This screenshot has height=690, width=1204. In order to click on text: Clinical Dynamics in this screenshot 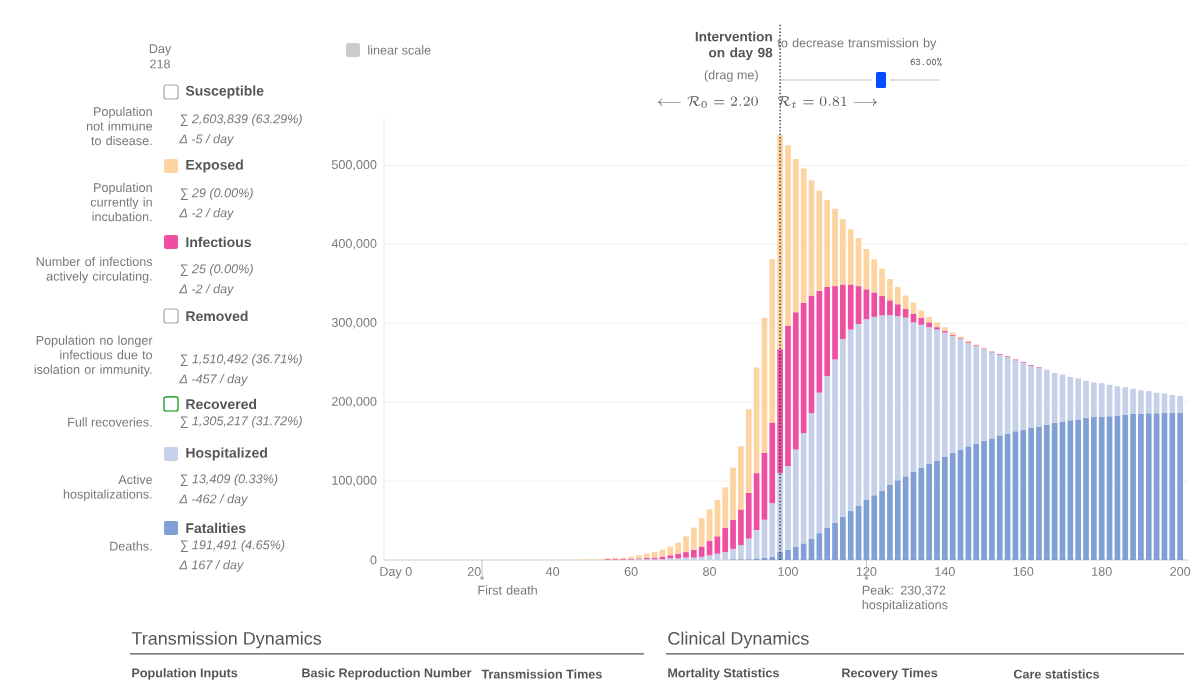, I will do `click(738, 640)`.